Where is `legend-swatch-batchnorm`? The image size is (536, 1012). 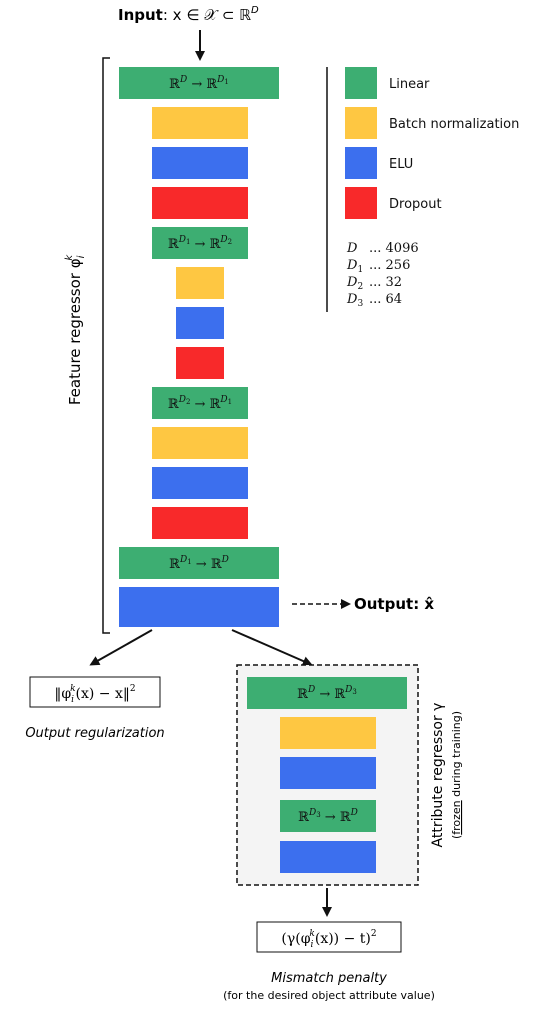 legend-swatch-batchnorm is located at coordinates (361, 123).